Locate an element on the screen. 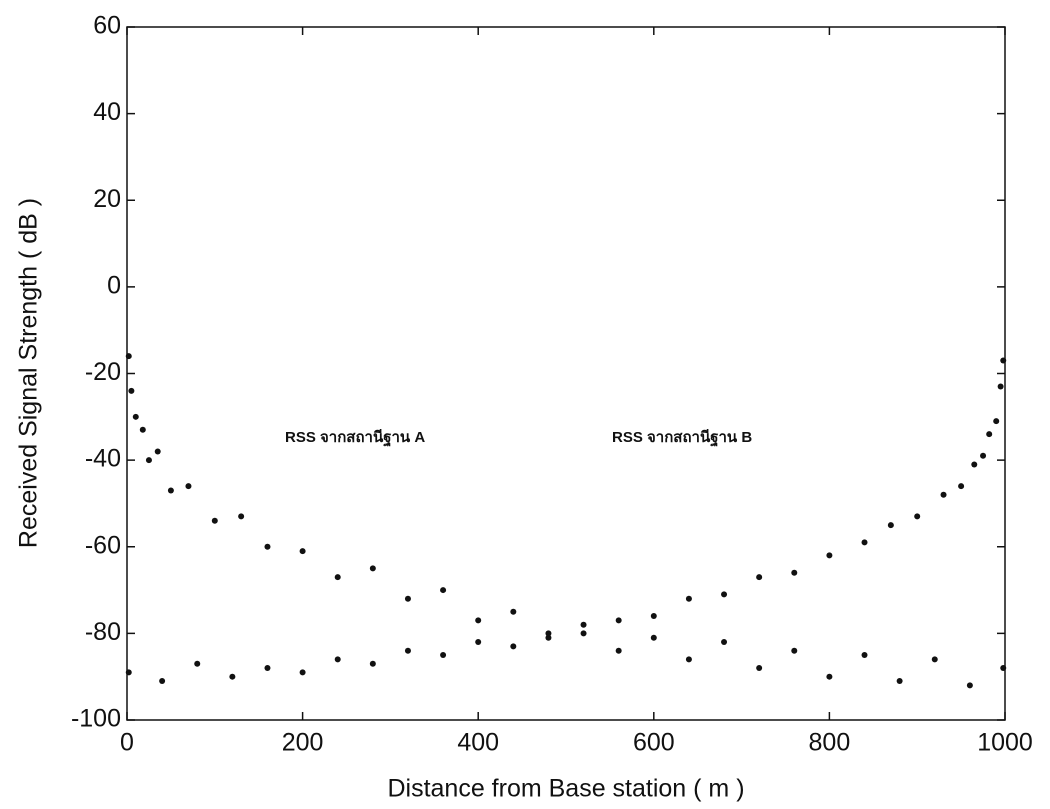 The height and width of the screenshot is (809, 1050). y-tick-label: 60 is located at coordinates (107, 26).